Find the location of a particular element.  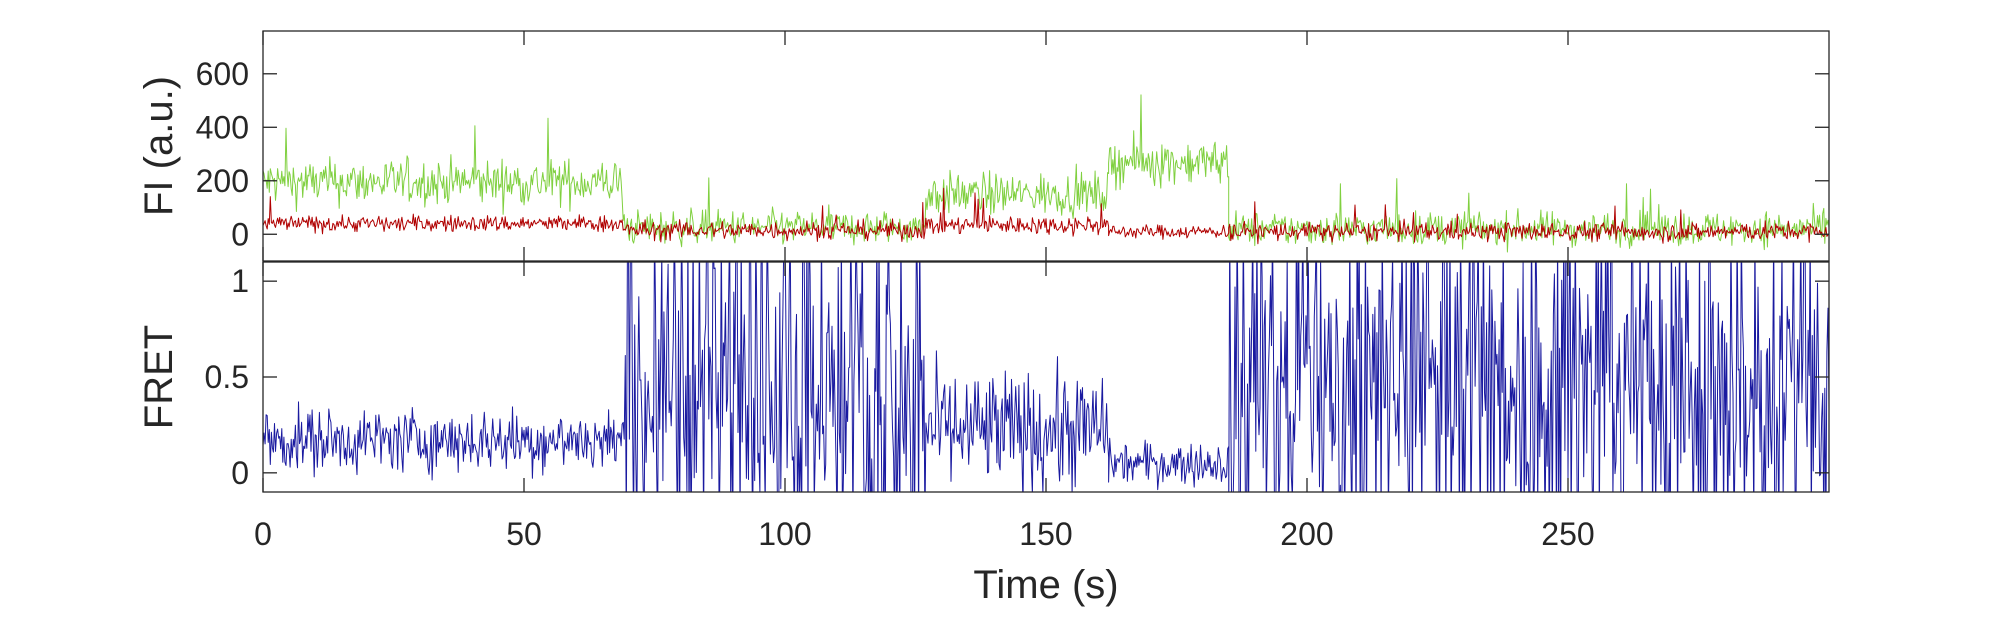

fret-y-tick-label: 0.5 is located at coordinates (227, 377).